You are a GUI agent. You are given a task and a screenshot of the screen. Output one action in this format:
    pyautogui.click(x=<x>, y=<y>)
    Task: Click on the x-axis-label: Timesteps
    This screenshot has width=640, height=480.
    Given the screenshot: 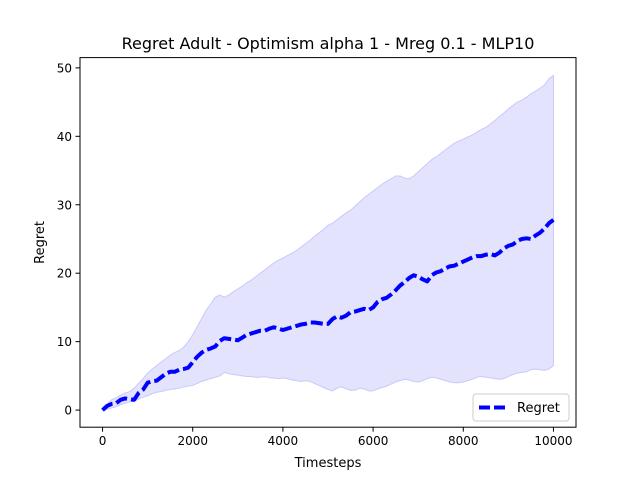 What is the action you would take?
    pyautogui.click(x=328, y=463)
    